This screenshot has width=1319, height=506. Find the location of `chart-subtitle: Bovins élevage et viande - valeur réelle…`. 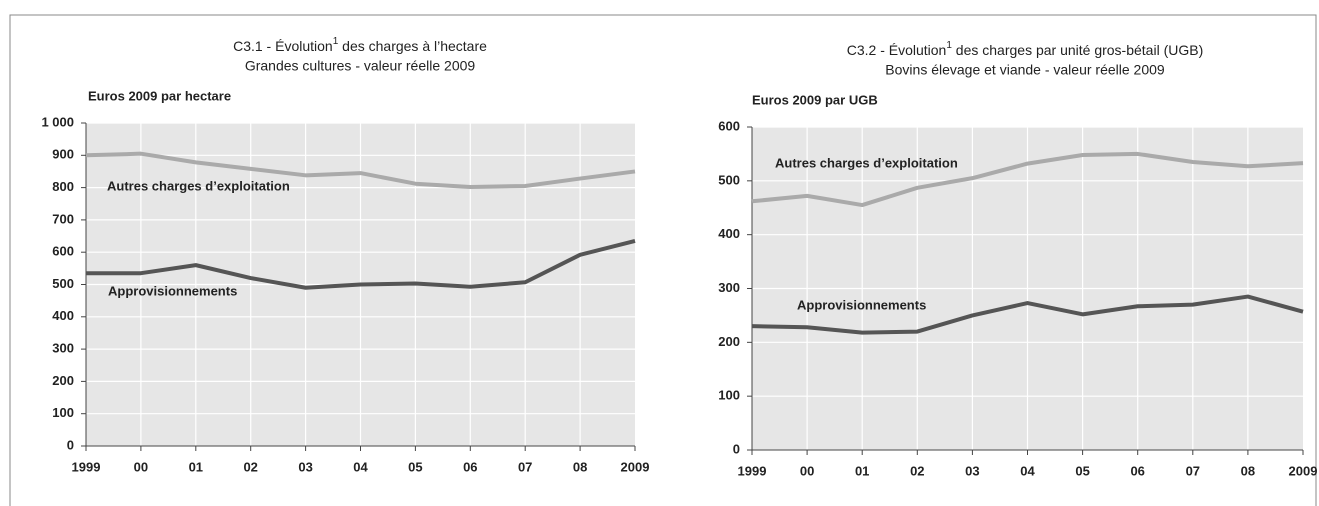

chart-subtitle: Bovins élevage et viande - valeur réelle… is located at coordinates (1025, 70).